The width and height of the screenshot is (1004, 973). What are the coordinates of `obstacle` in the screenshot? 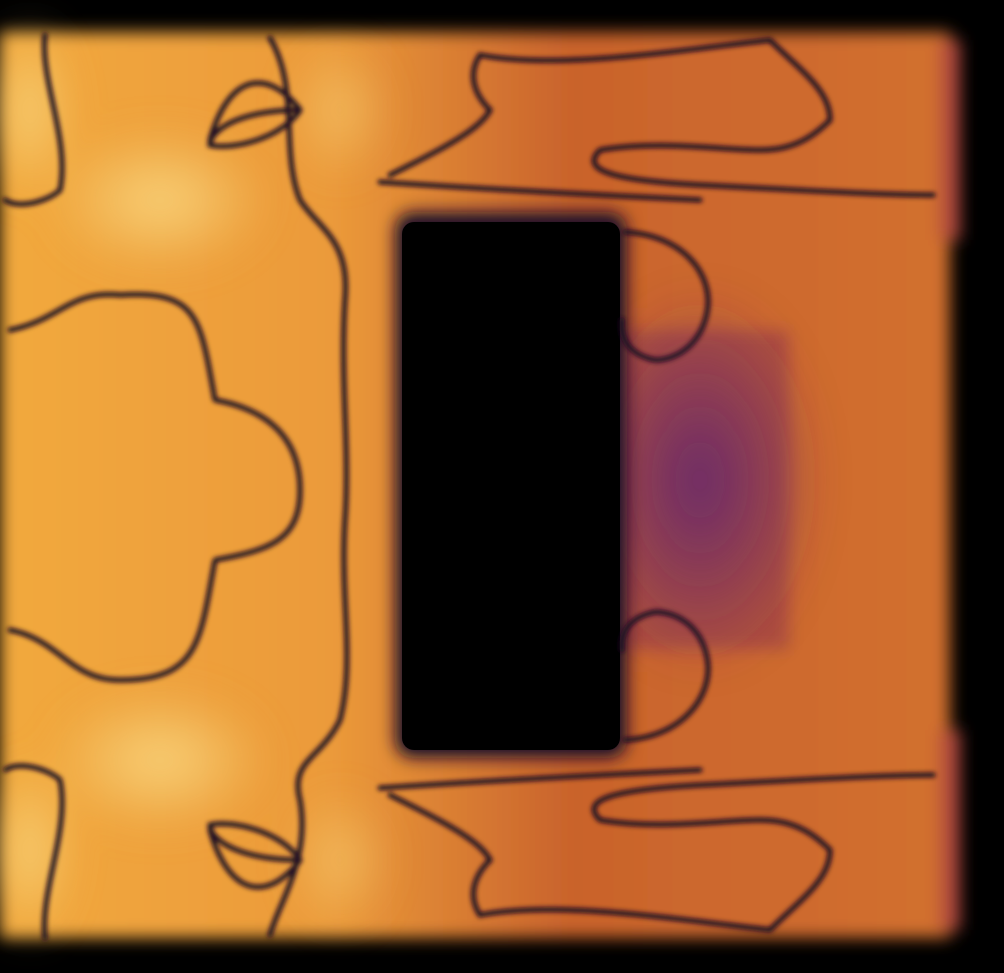 It's located at (511, 486).